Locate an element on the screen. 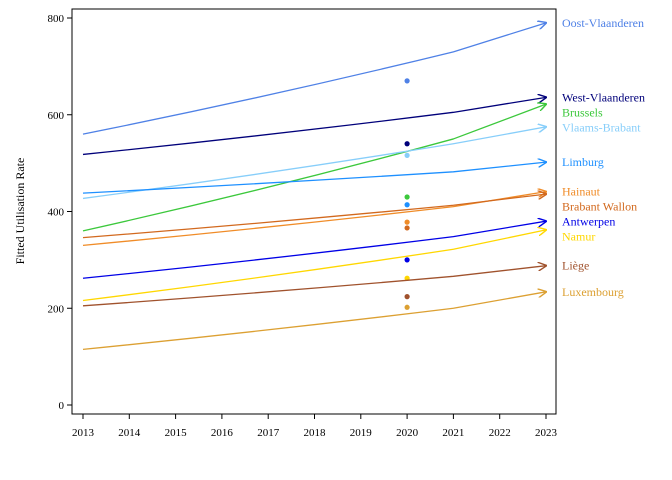  x-tick-label: 2020 is located at coordinates (407, 433).